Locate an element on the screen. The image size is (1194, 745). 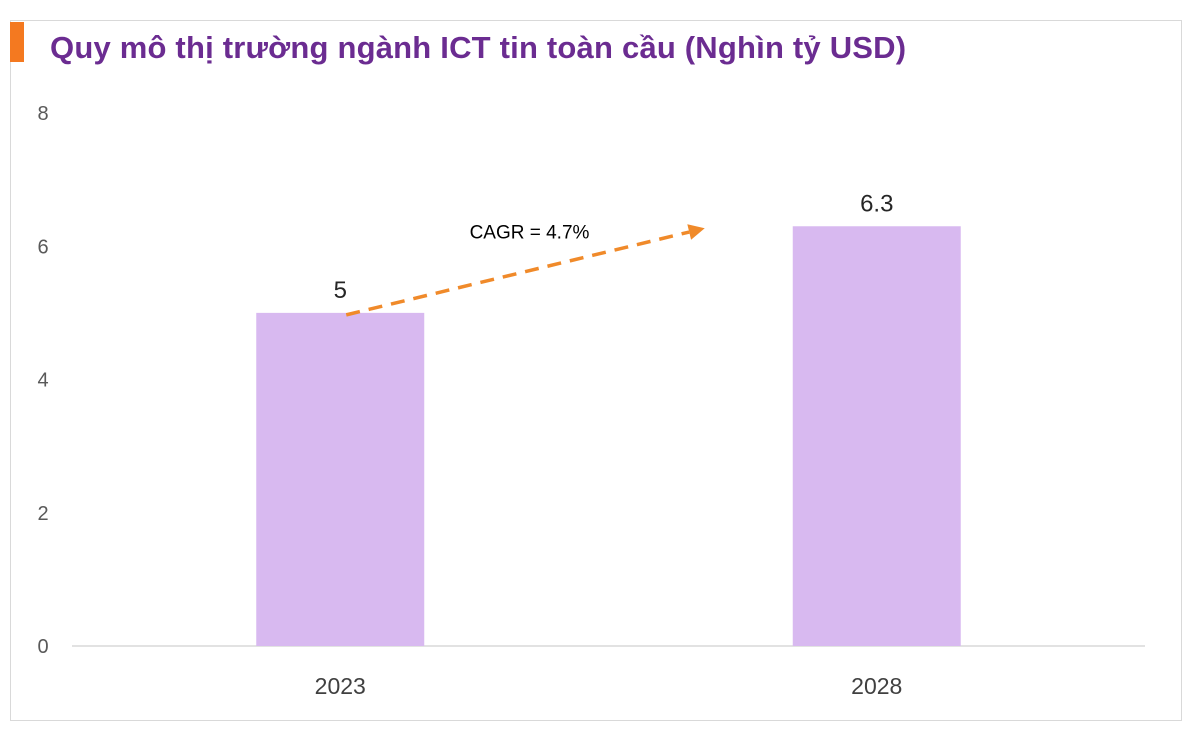
y-tick-label: 8 is located at coordinates (42, 114).